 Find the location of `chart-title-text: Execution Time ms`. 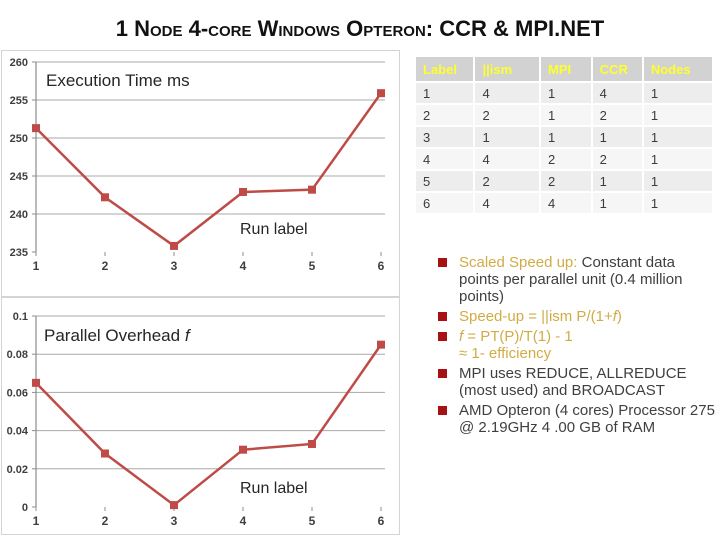

chart-title-text: Execution Time ms is located at coordinates (118, 80).